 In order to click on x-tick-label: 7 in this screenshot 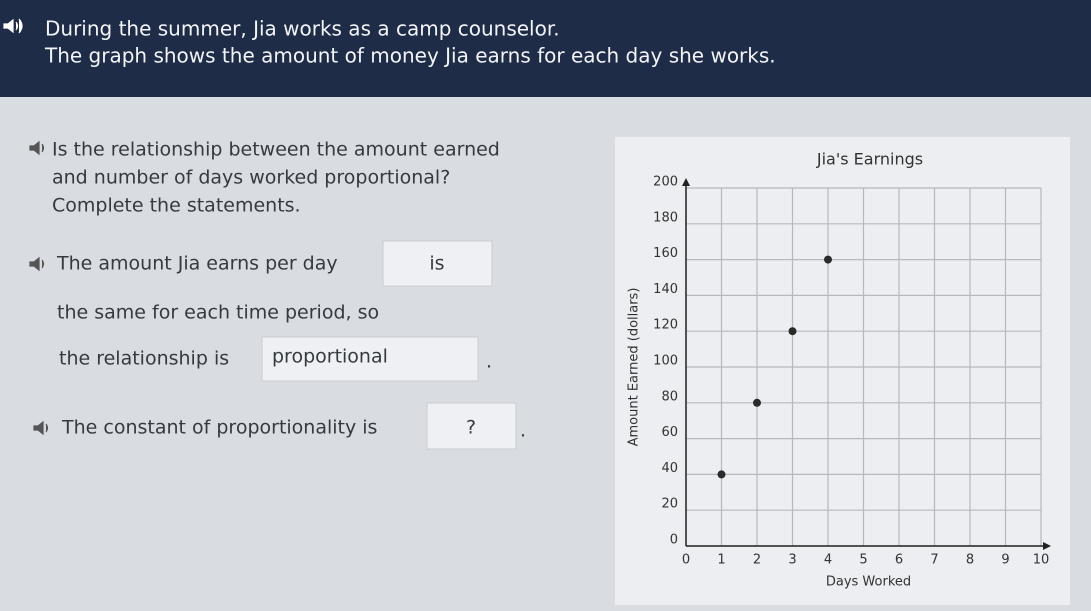, I will do `click(934, 560)`.